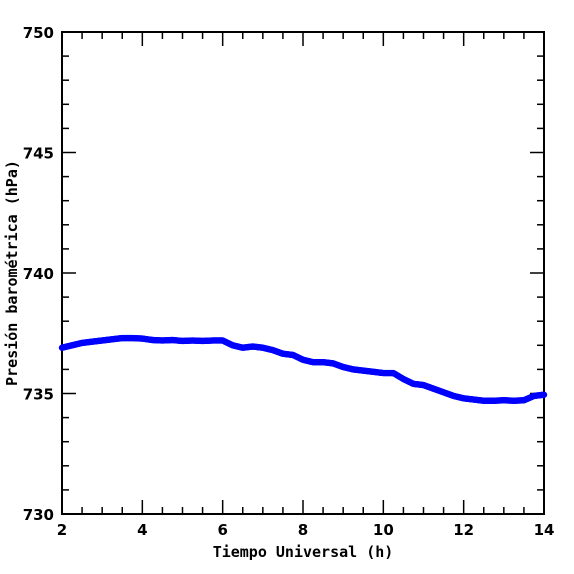 Image resolution: width=574 pixels, height=574 pixels. I want to click on x-tick-label: 14, so click(544, 530).